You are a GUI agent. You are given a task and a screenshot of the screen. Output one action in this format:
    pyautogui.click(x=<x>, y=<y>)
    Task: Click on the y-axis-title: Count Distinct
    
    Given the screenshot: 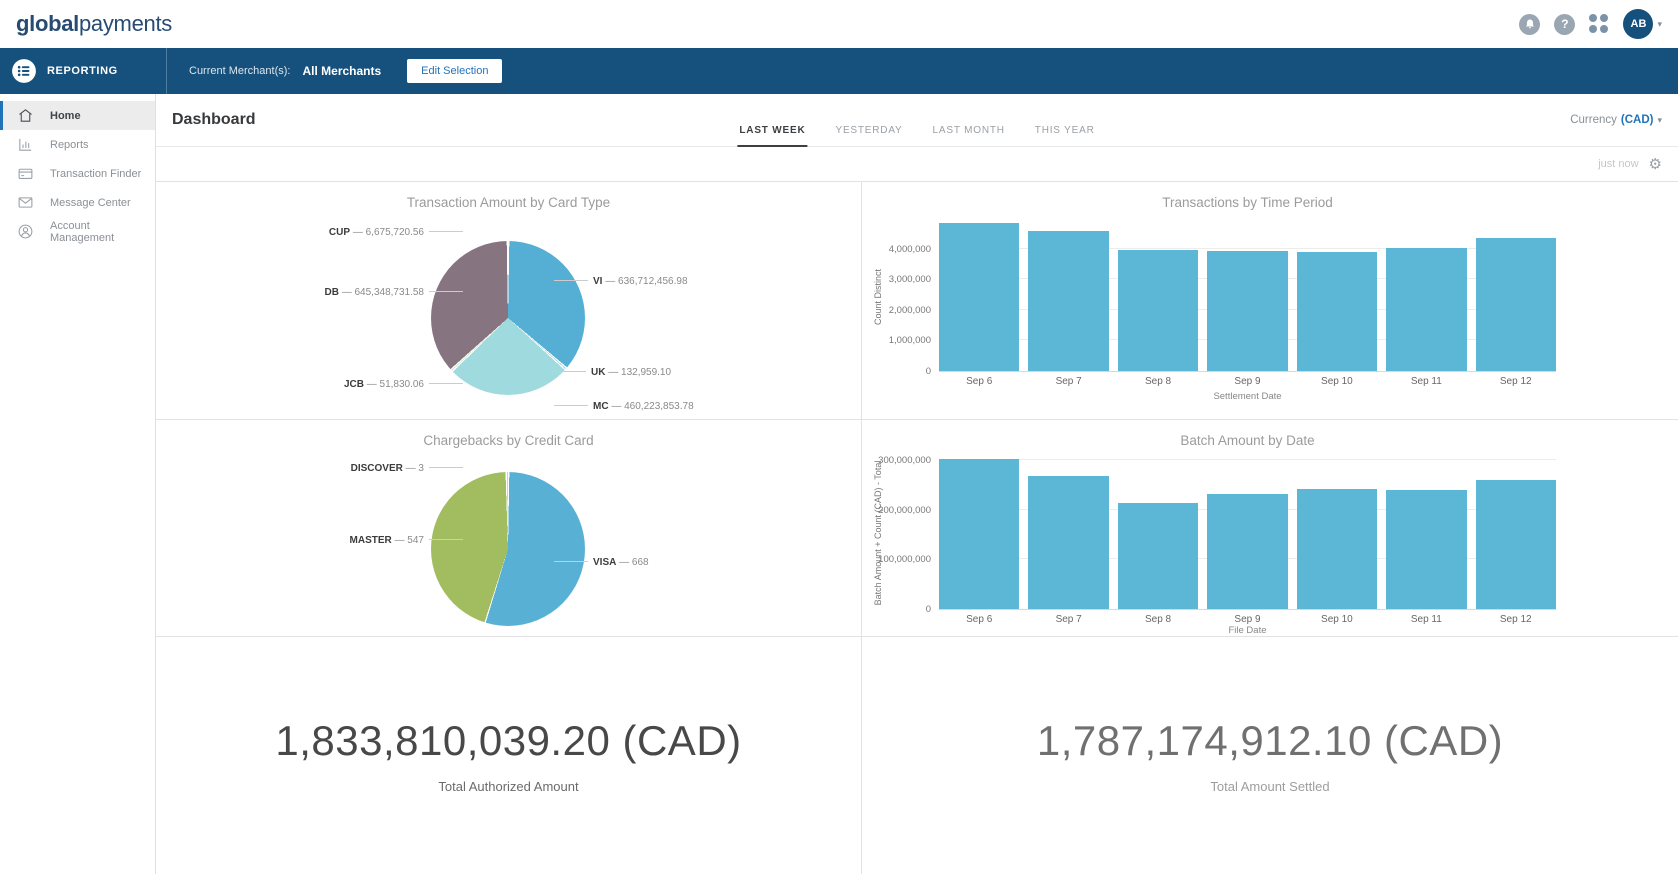 What is the action you would take?
    pyautogui.click(x=878, y=296)
    